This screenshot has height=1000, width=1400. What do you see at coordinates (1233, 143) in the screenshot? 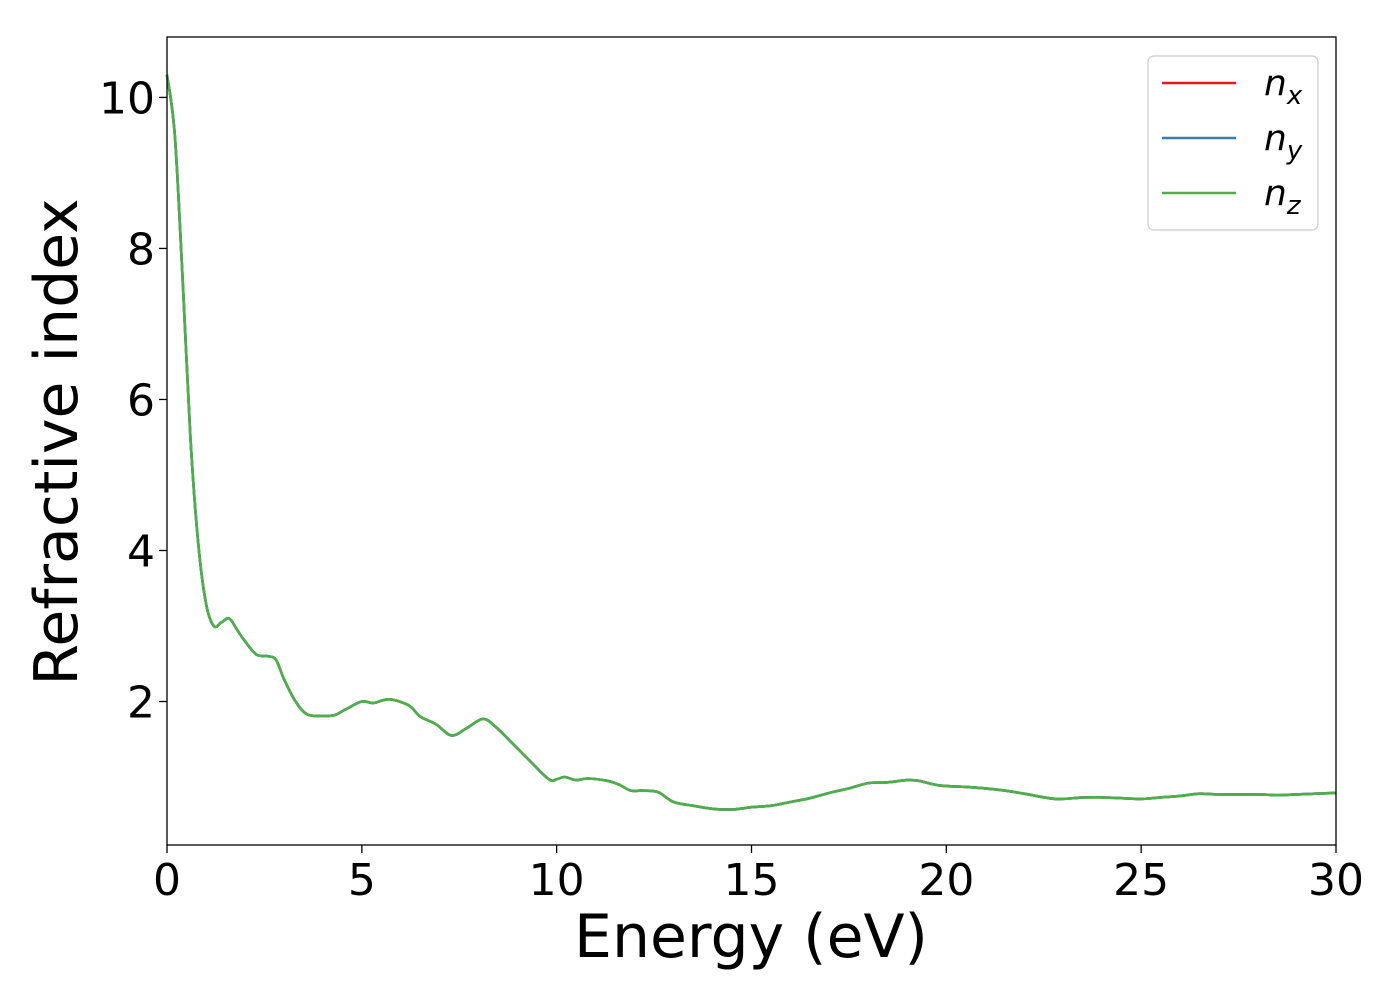
I see `legend-box` at bounding box center [1233, 143].